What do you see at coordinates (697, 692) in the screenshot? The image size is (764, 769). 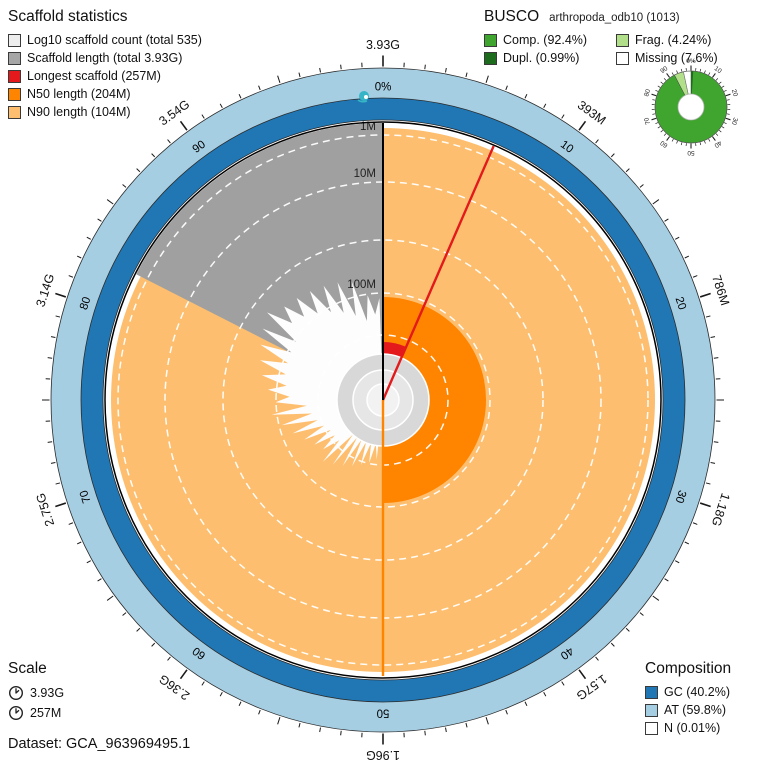 I see `legend-label: GC (40.2%)` at bounding box center [697, 692].